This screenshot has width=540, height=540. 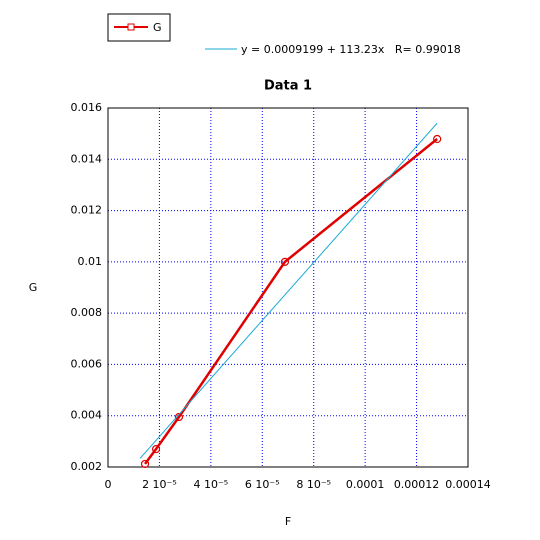 I want to click on x-tick-label: 6 10⁻⁵, so click(x=262, y=484).